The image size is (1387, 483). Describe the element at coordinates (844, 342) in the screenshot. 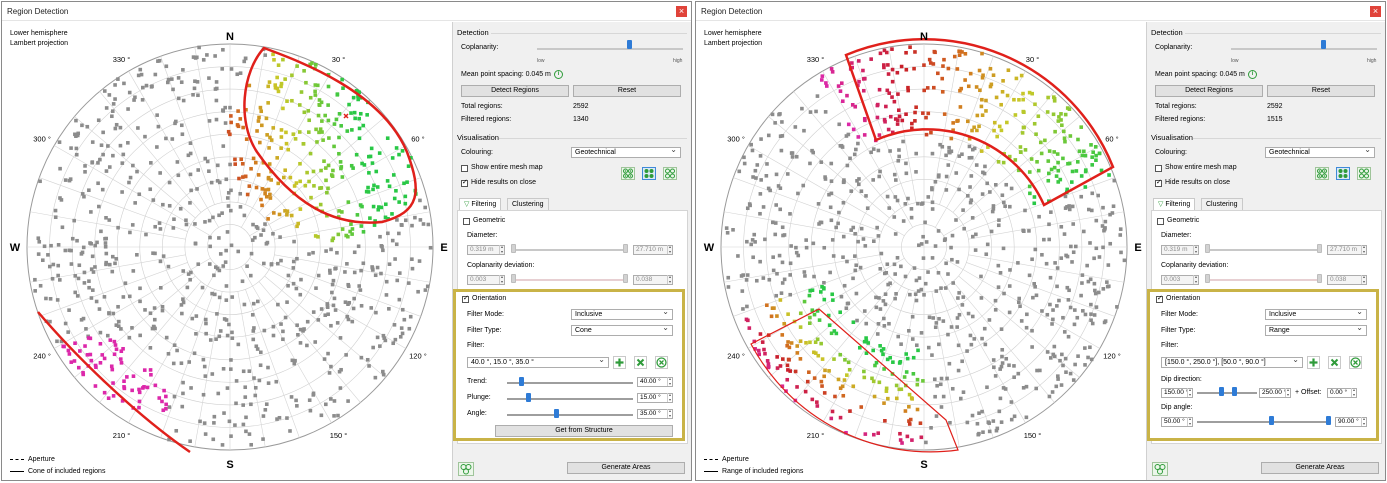

I see `azimuth-line` at that location.